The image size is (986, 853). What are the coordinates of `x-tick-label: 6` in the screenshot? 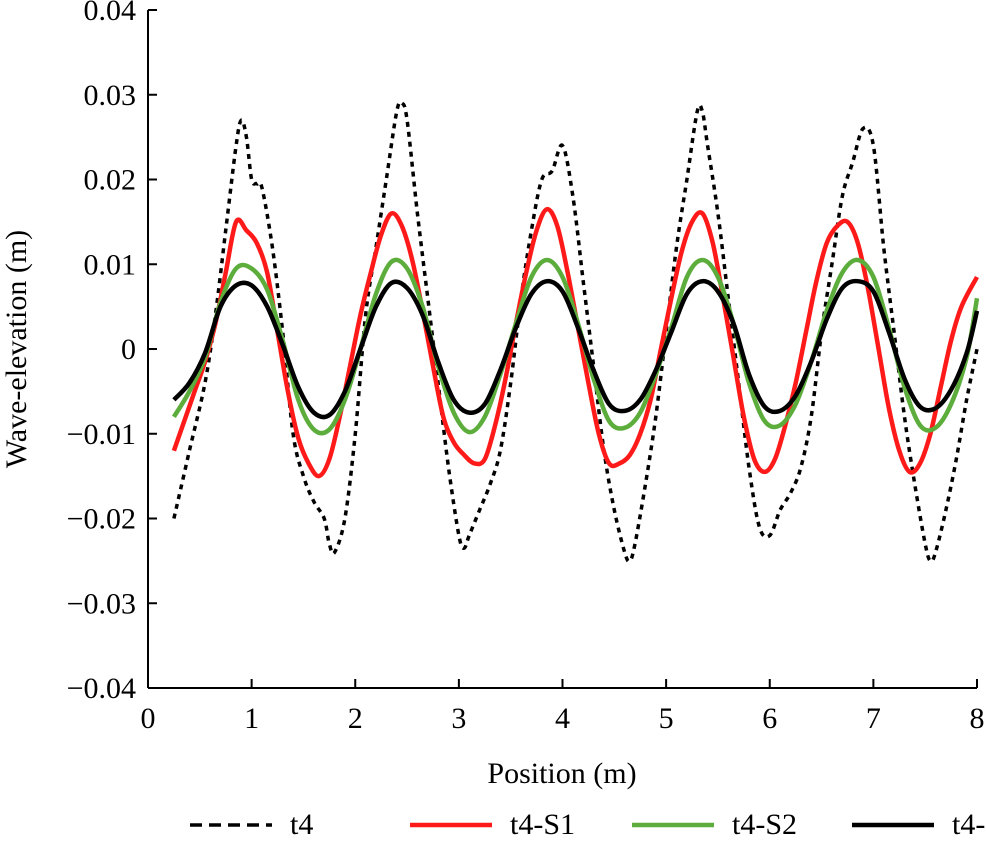 It's located at (769, 718).